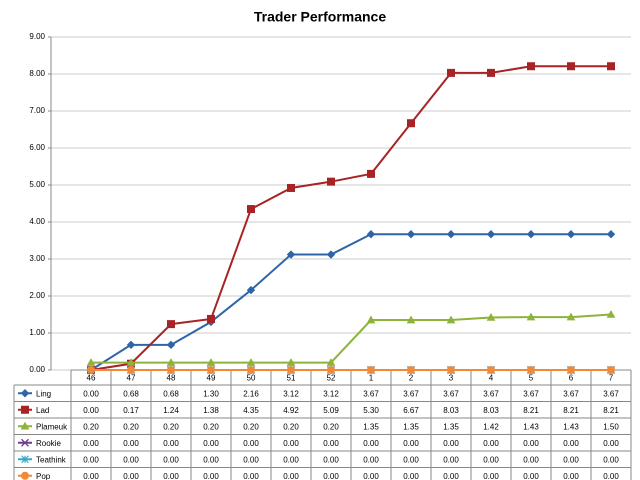  What do you see at coordinates (331, 410) in the screenshot?
I see `table-value: 5.09` at bounding box center [331, 410].